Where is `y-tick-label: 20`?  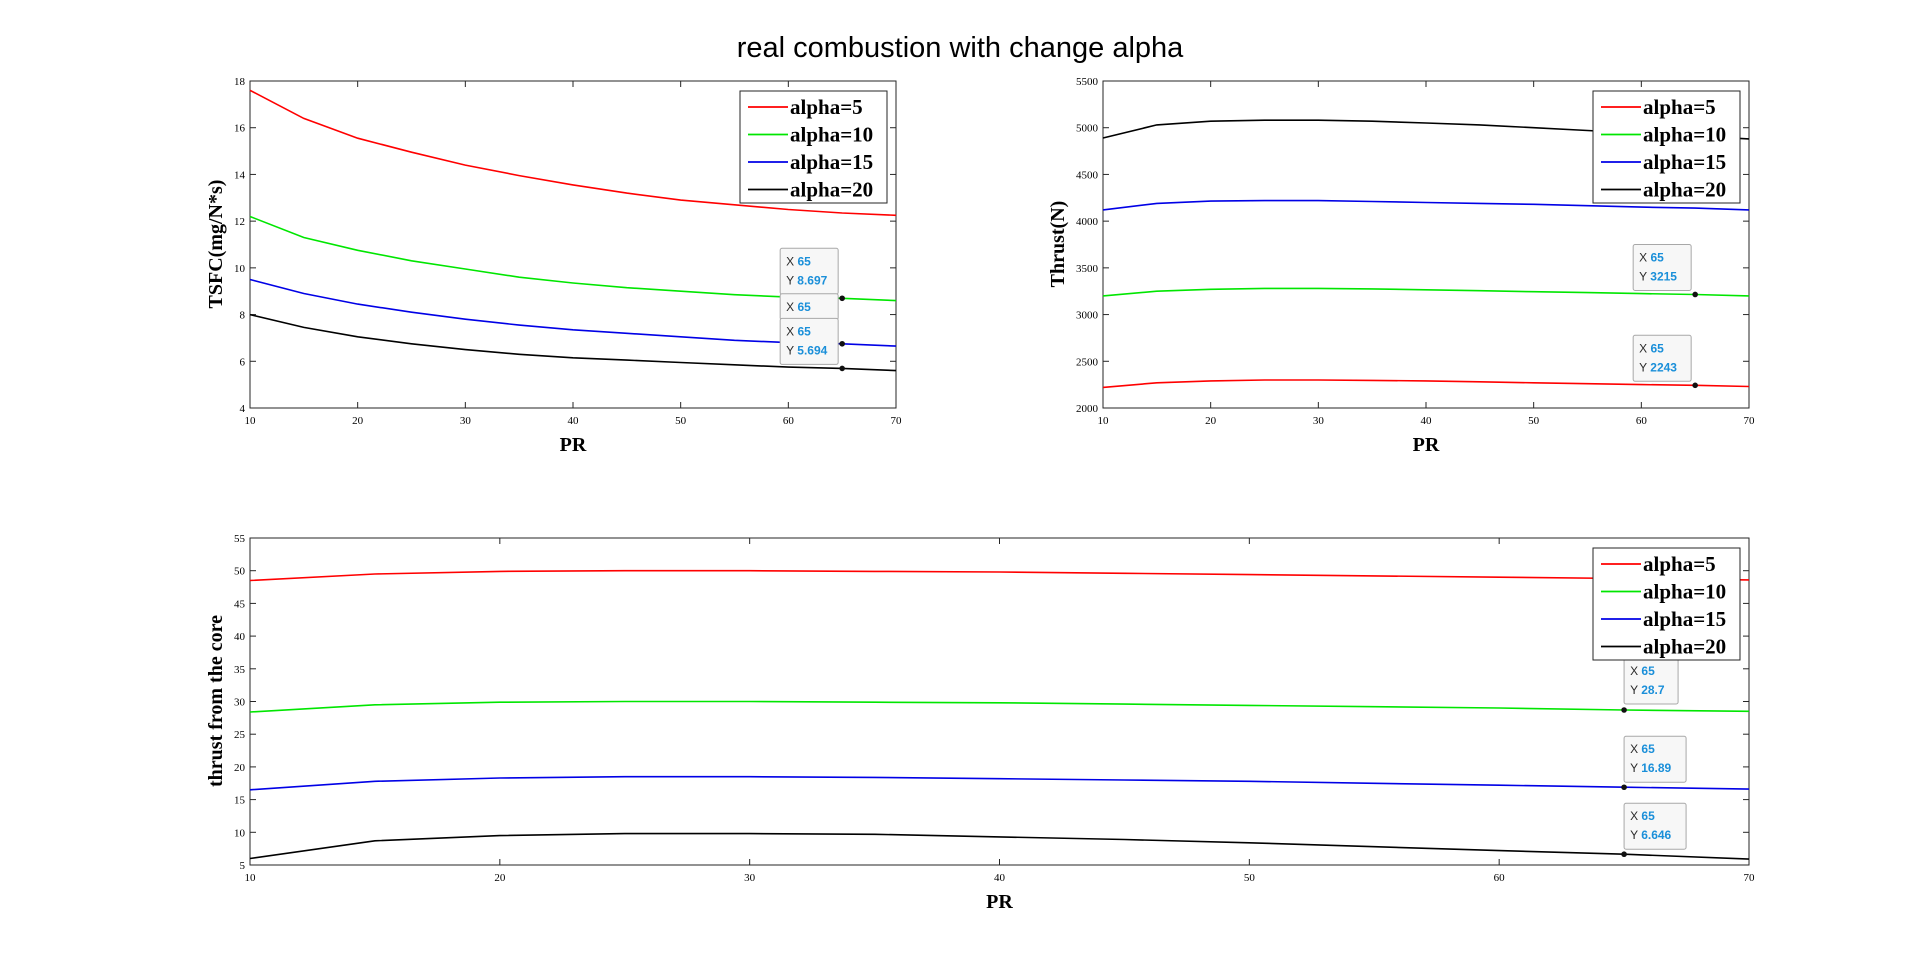
y-tick-label: 20 is located at coordinates (240, 768).